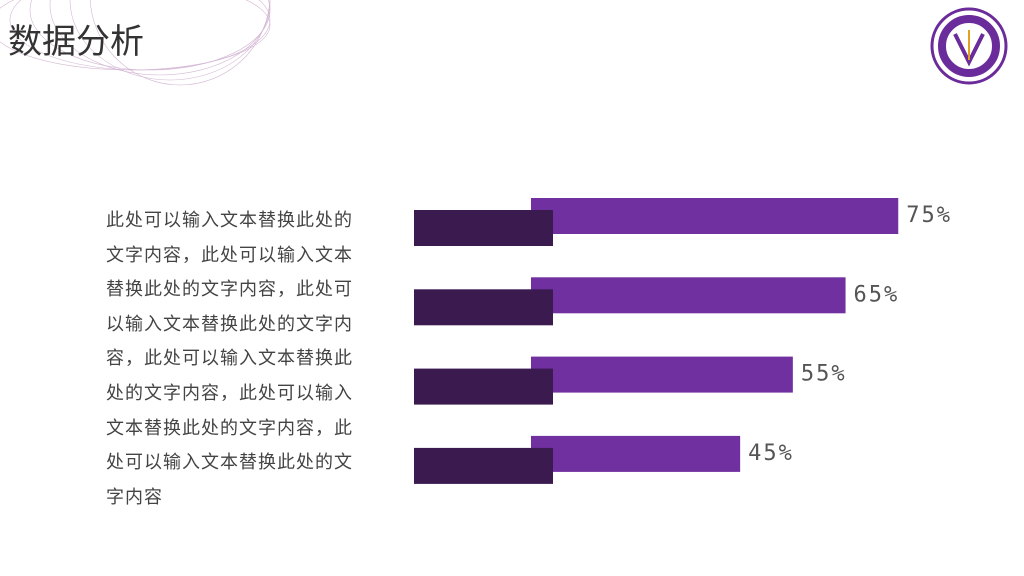 The height and width of the screenshot is (576, 1024). I want to click on title: 数据分析, so click(76, 42).